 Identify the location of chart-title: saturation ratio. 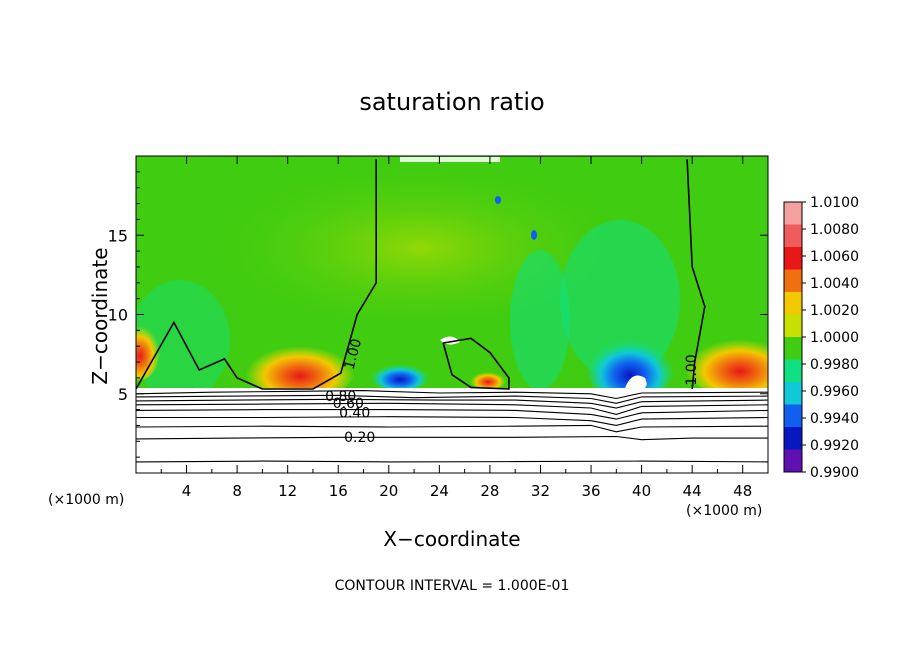
(452, 102).